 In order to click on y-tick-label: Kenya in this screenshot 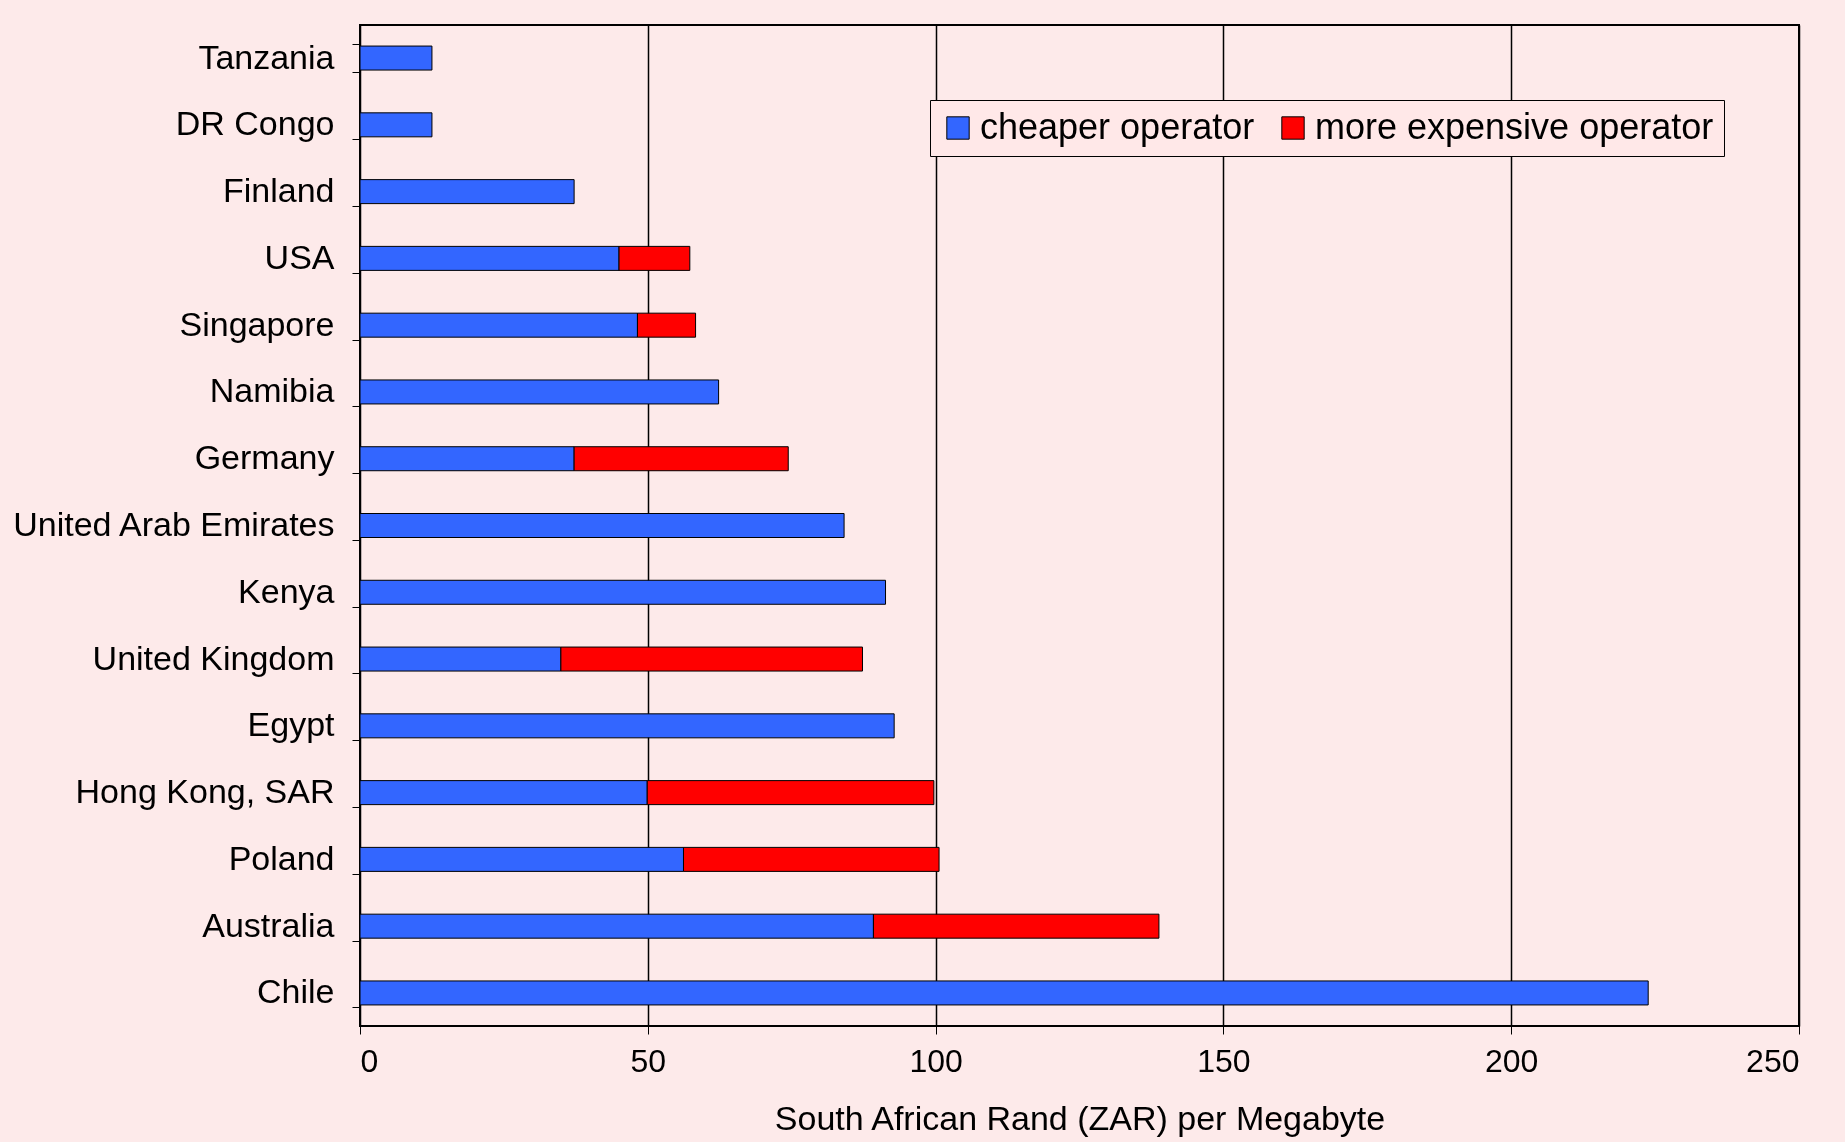, I will do `click(286, 590)`.